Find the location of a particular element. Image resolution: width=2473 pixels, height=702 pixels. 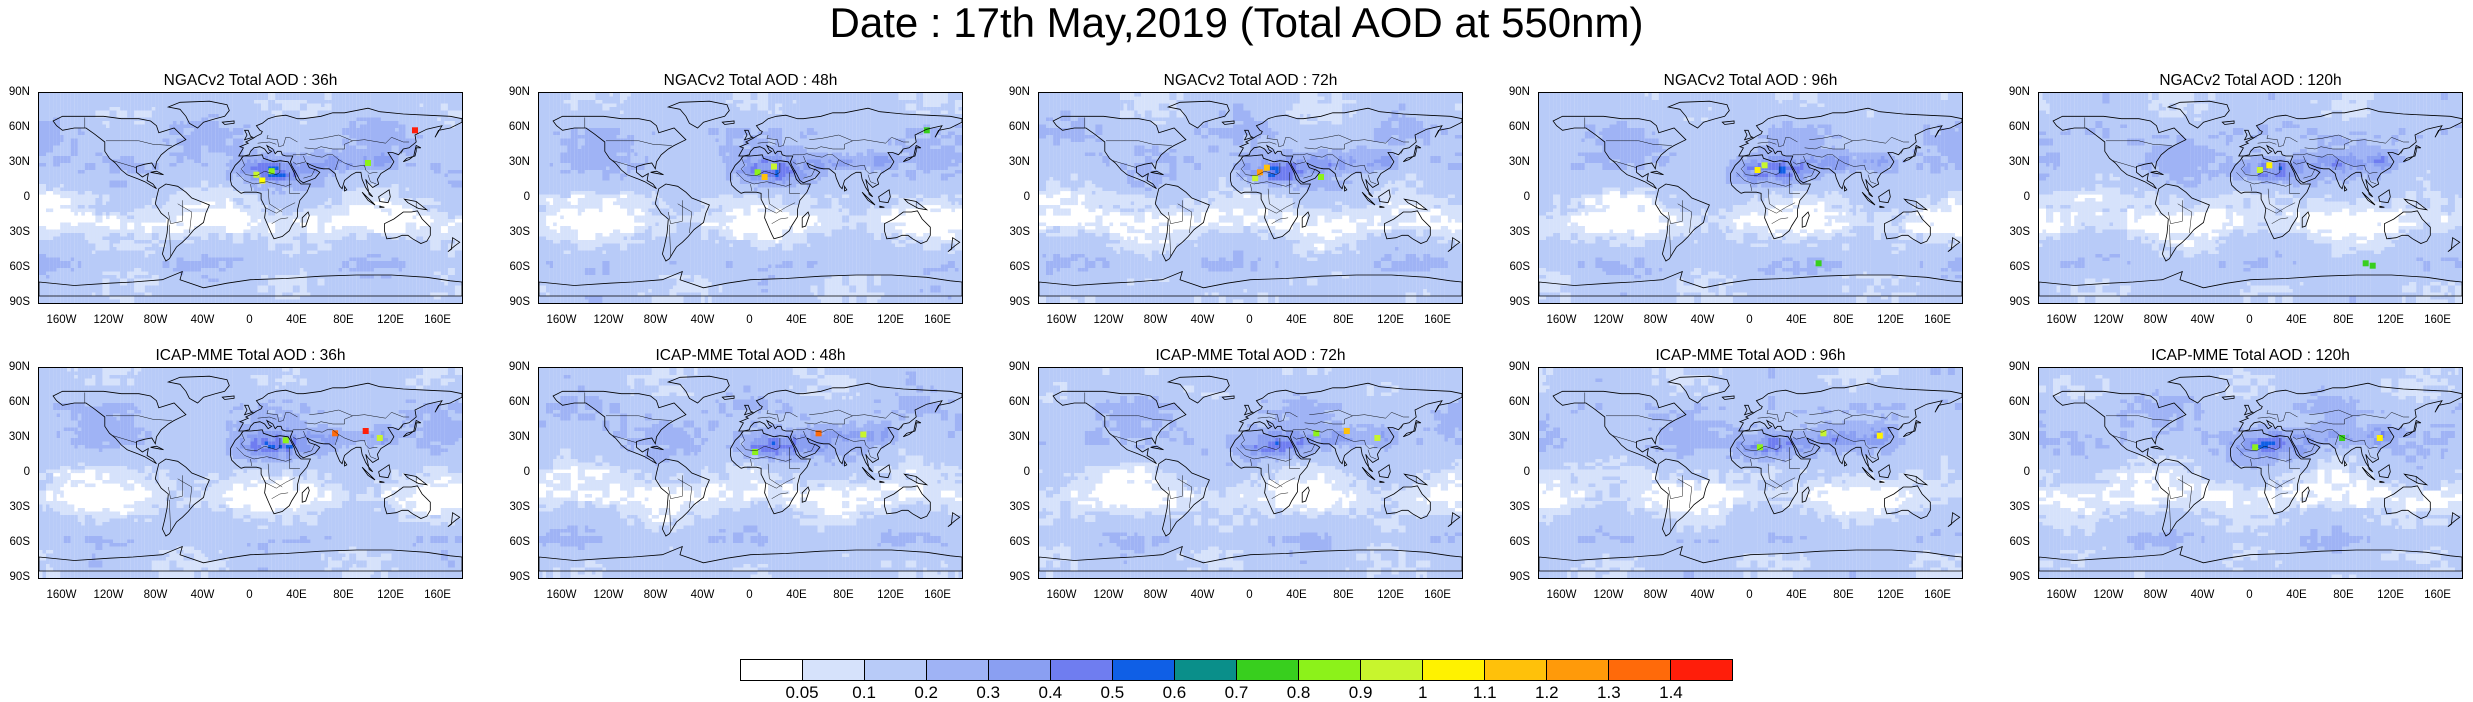

colorbar-label: 1.1 is located at coordinates (1485, 692).